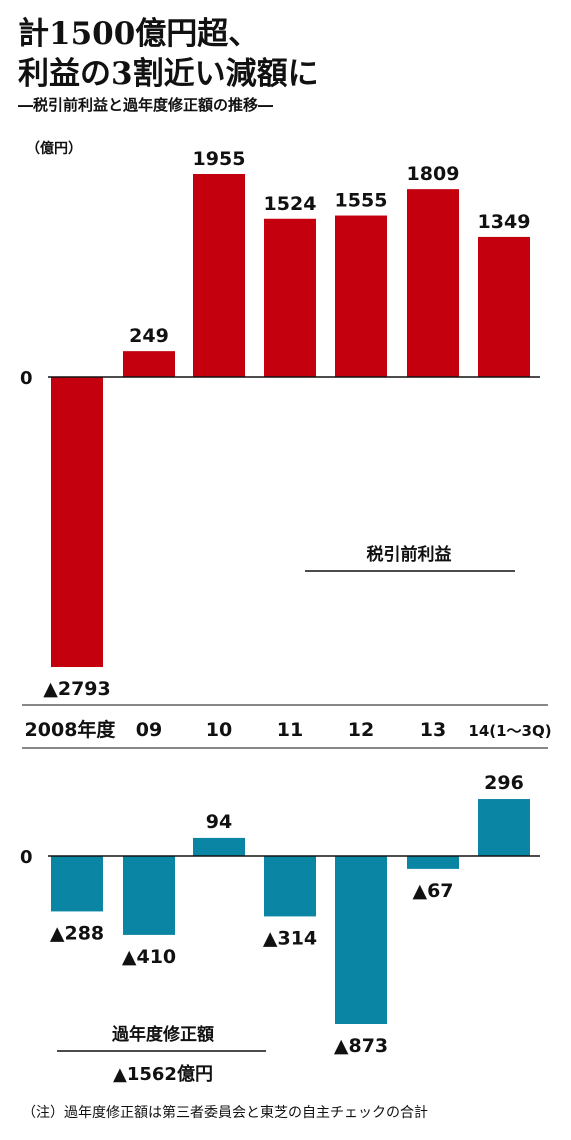  What do you see at coordinates (290, 730) in the screenshot?
I see `category-tick-label: 11` at bounding box center [290, 730].